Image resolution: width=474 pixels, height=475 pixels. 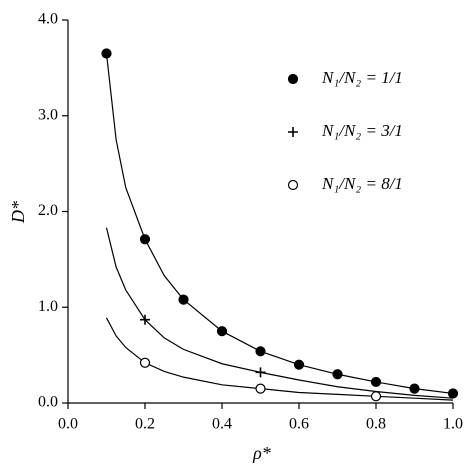 I want to click on x-tick-label: 0.0, so click(x=68, y=424).